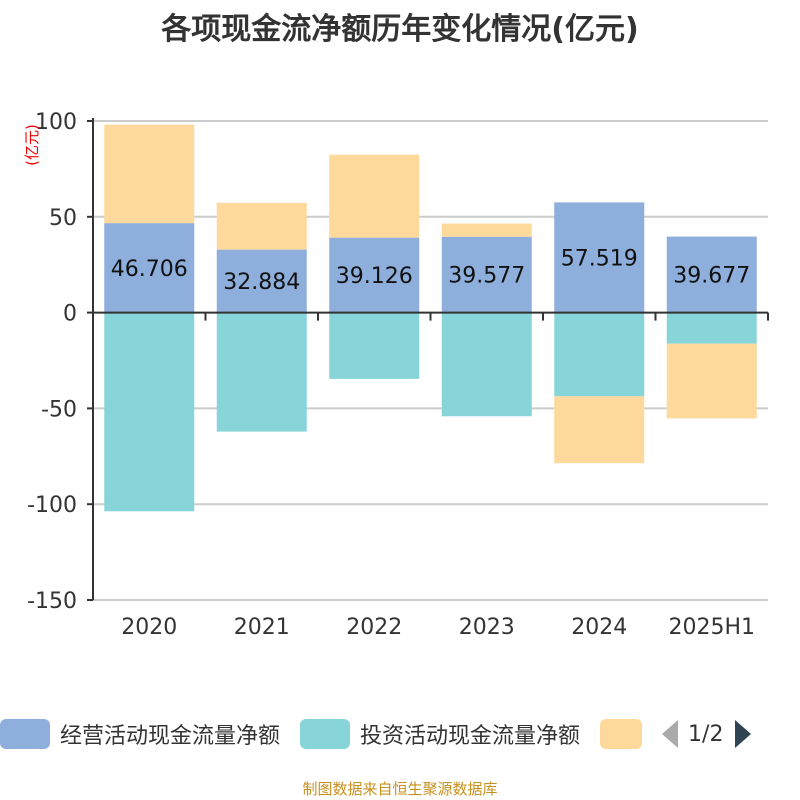  I want to click on data-label: 39.677, so click(711, 276).